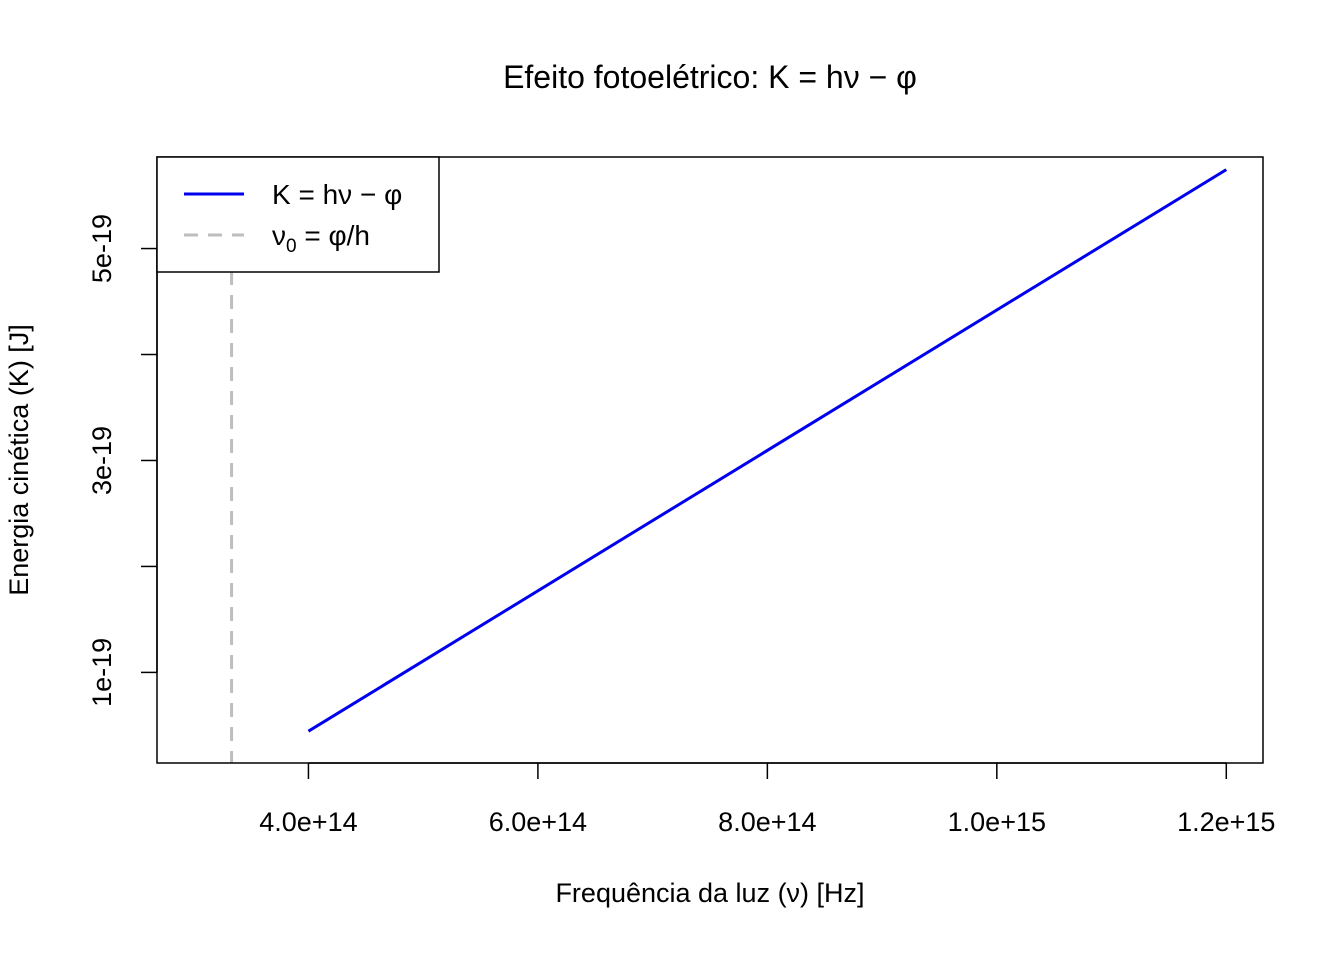 The height and width of the screenshot is (960, 1344). Describe the element at coordinates (308, 822) in the screenshot. I see `x-tick-label: 4.0e+14` at that location.